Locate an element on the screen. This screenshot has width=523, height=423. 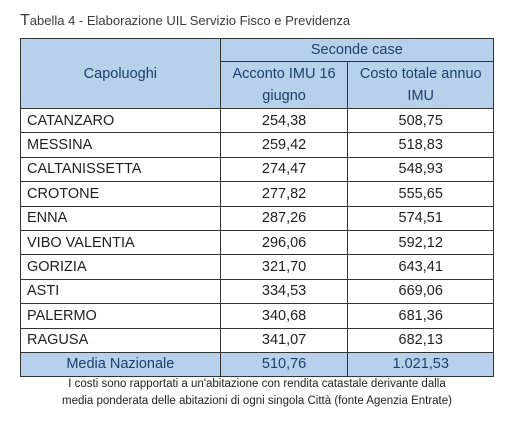
average-label: Media Nazionale is located at coordinates (120, 364).